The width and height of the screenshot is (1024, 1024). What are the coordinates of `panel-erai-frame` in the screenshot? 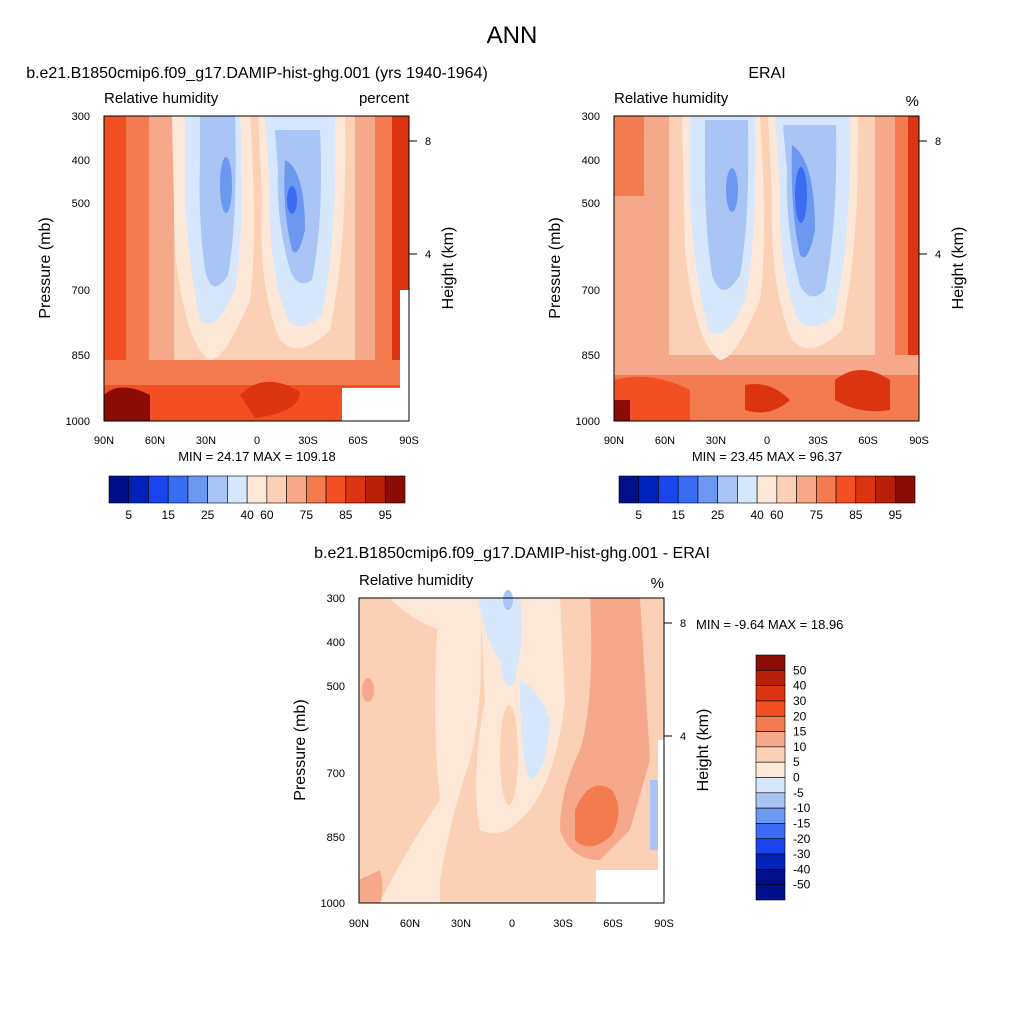 It's located at (766, 268).